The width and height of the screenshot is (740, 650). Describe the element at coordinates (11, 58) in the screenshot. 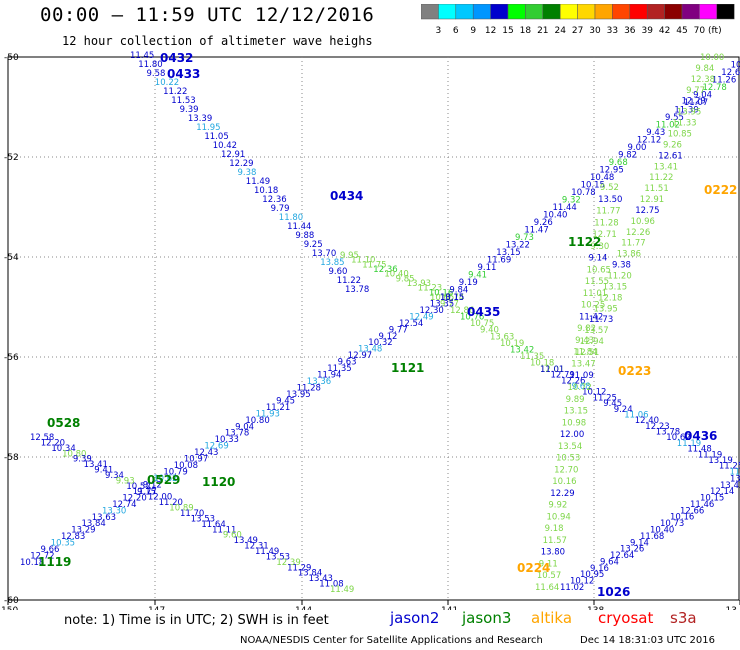

I see `lat-tick-label: -50` at that location.